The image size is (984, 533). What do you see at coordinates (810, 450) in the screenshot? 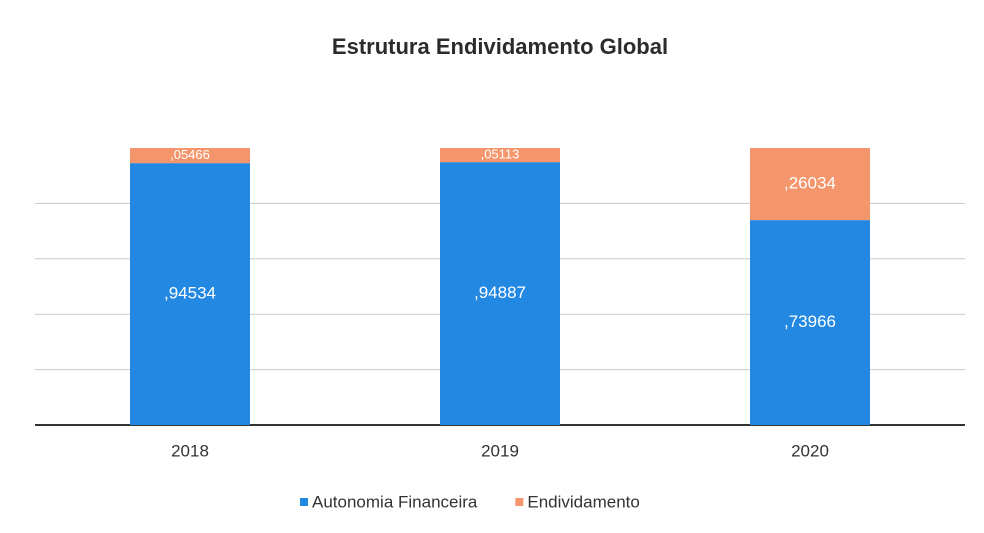
I see `x-tick-label: 2020` at bounding box center [810, 450].